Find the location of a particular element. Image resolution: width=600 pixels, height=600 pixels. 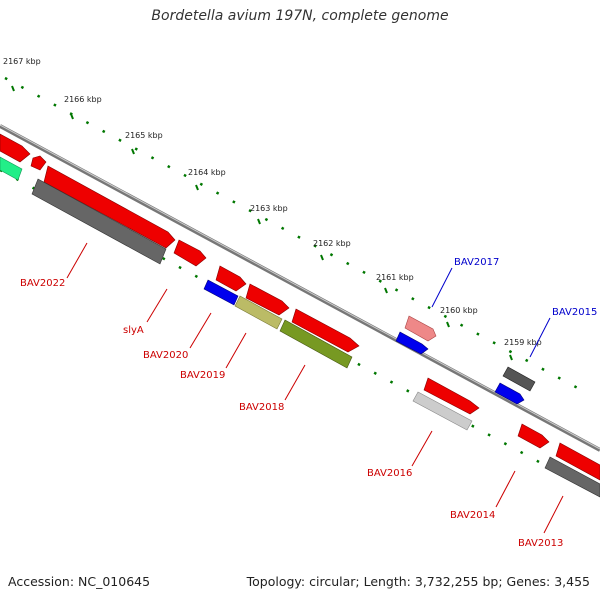

gene-label: BAV2022 is located at coordinates (42, 283).